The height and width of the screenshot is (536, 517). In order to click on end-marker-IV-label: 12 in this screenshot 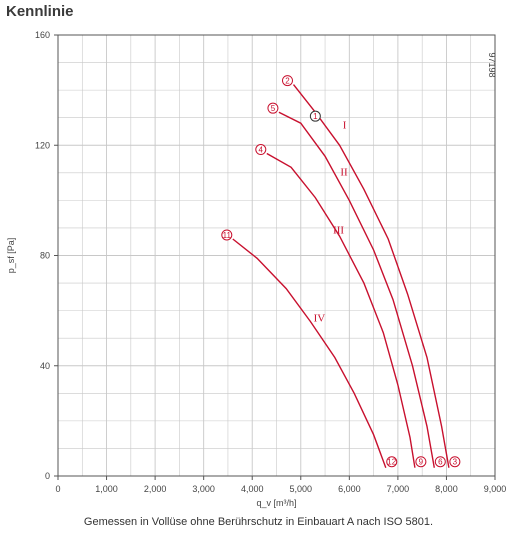, I will do `click(391, 462)`.